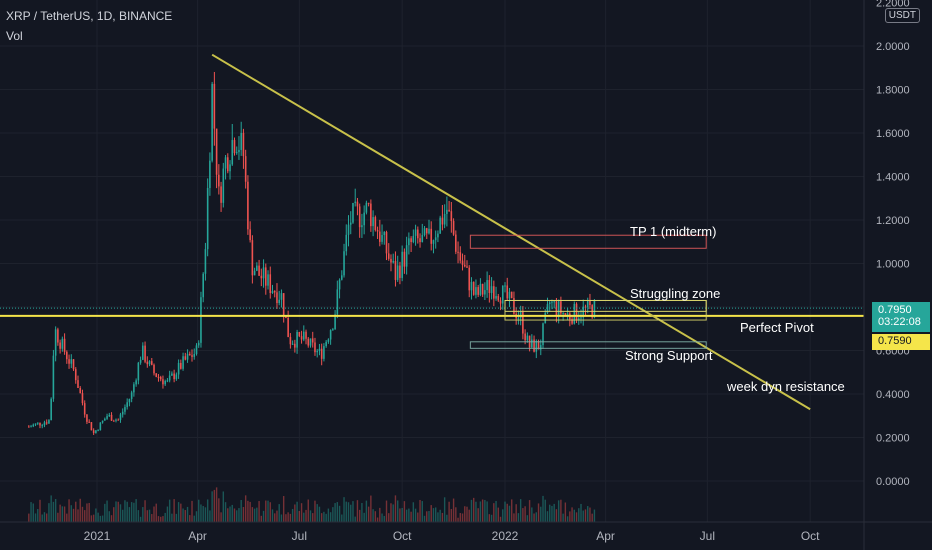 This screenshot has height=550, width=932. What do you see at coordinates (785, 386) in the screenshot?
I see `annotation-week-dyn-resistance: week dyn resistance` at bounding box center [785, 386].